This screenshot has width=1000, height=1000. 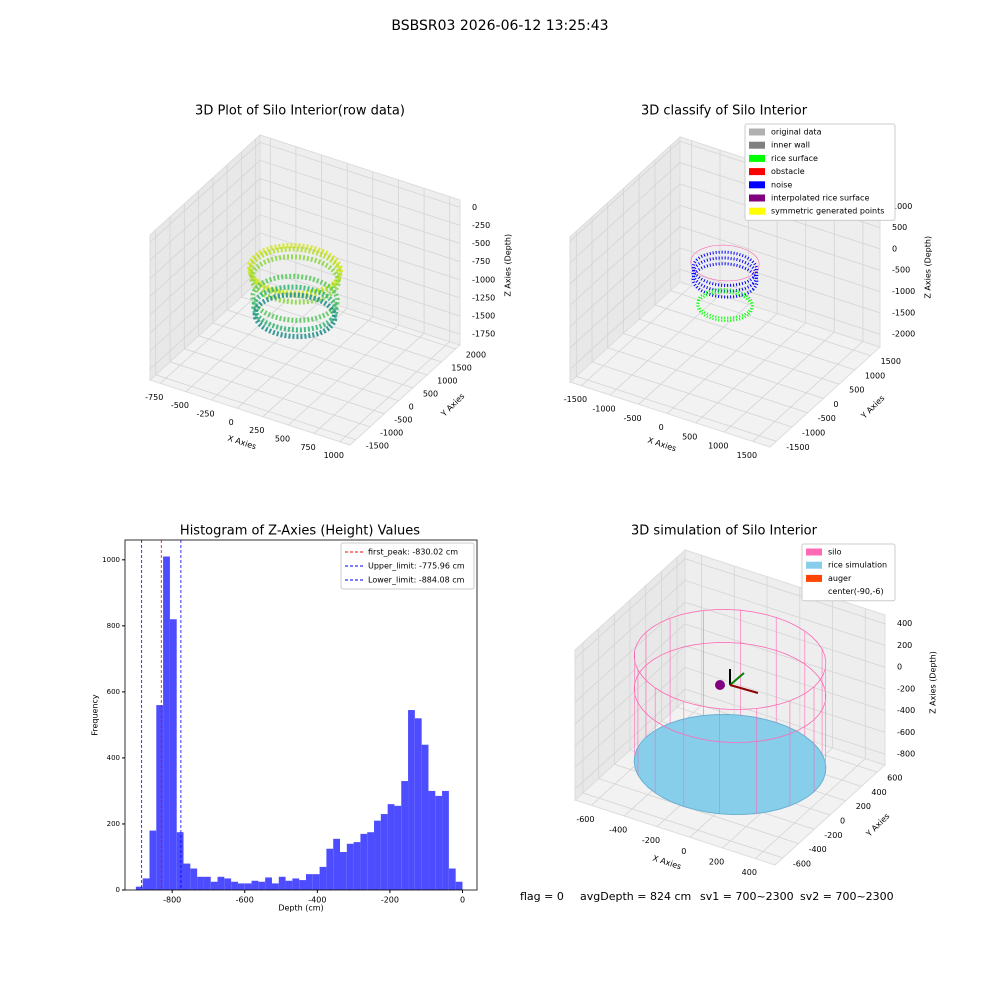 What do you see at coordinates (894, 778) in the screenshot?
I see `y-tick-label: 600` at bounding box center [894, 778].